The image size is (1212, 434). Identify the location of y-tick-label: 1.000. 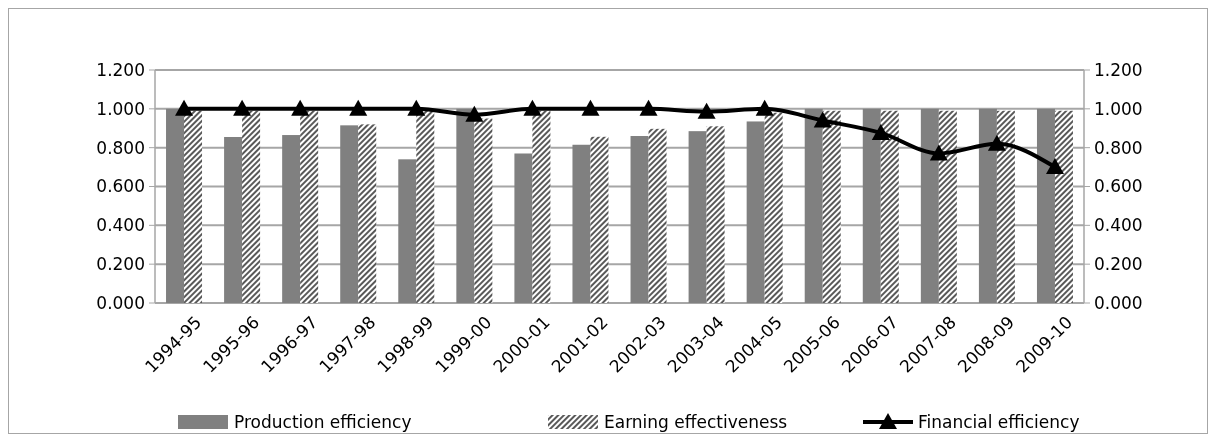
(120, 108).